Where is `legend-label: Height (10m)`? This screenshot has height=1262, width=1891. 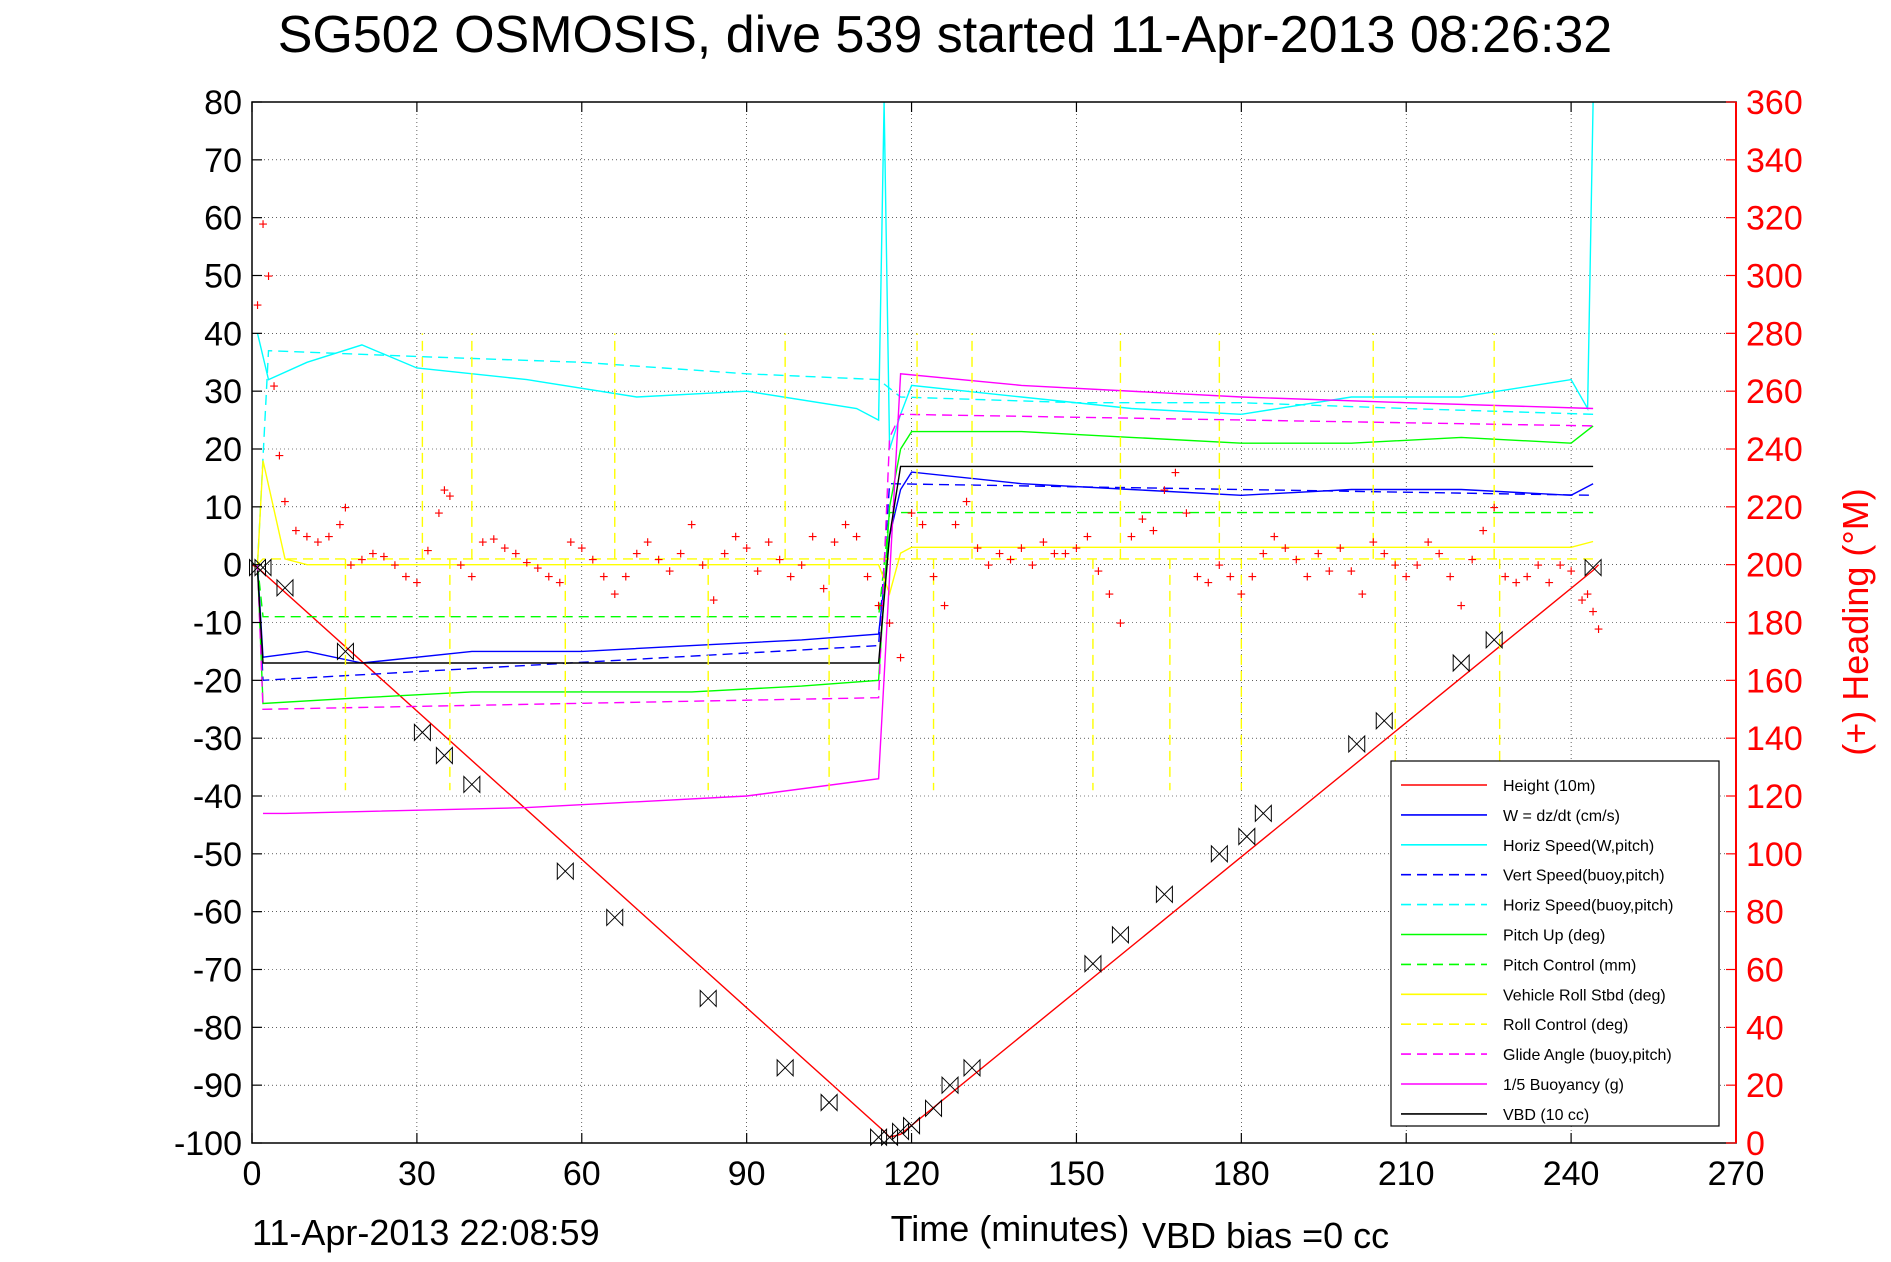
legend-label: Height (10m) is located at coordinates (1549, 786).